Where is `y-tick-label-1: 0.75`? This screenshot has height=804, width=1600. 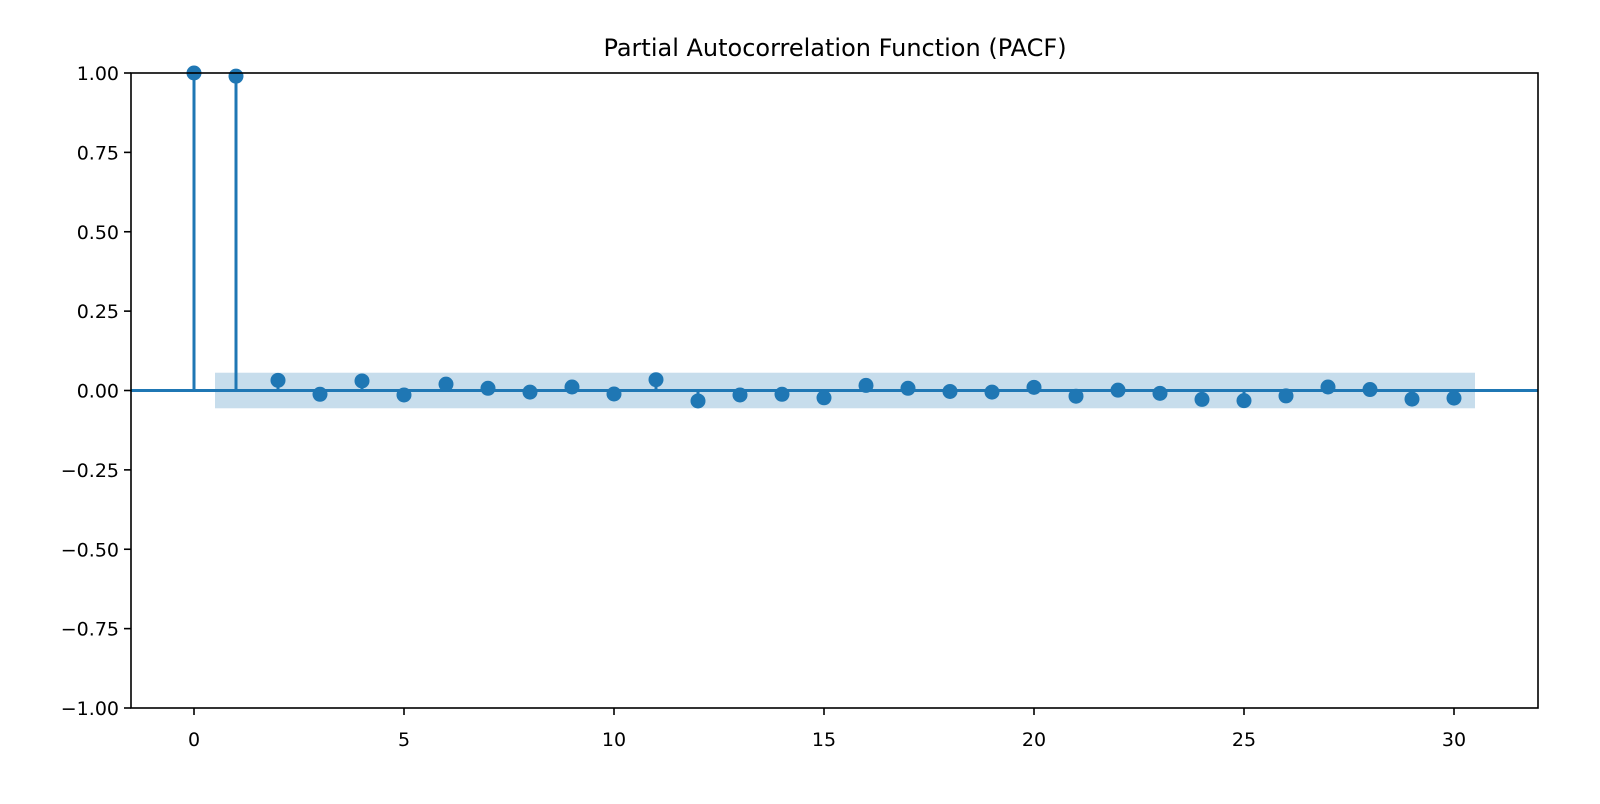
y-tick-label-1: 0.75 is located at coordinates (98, 153).